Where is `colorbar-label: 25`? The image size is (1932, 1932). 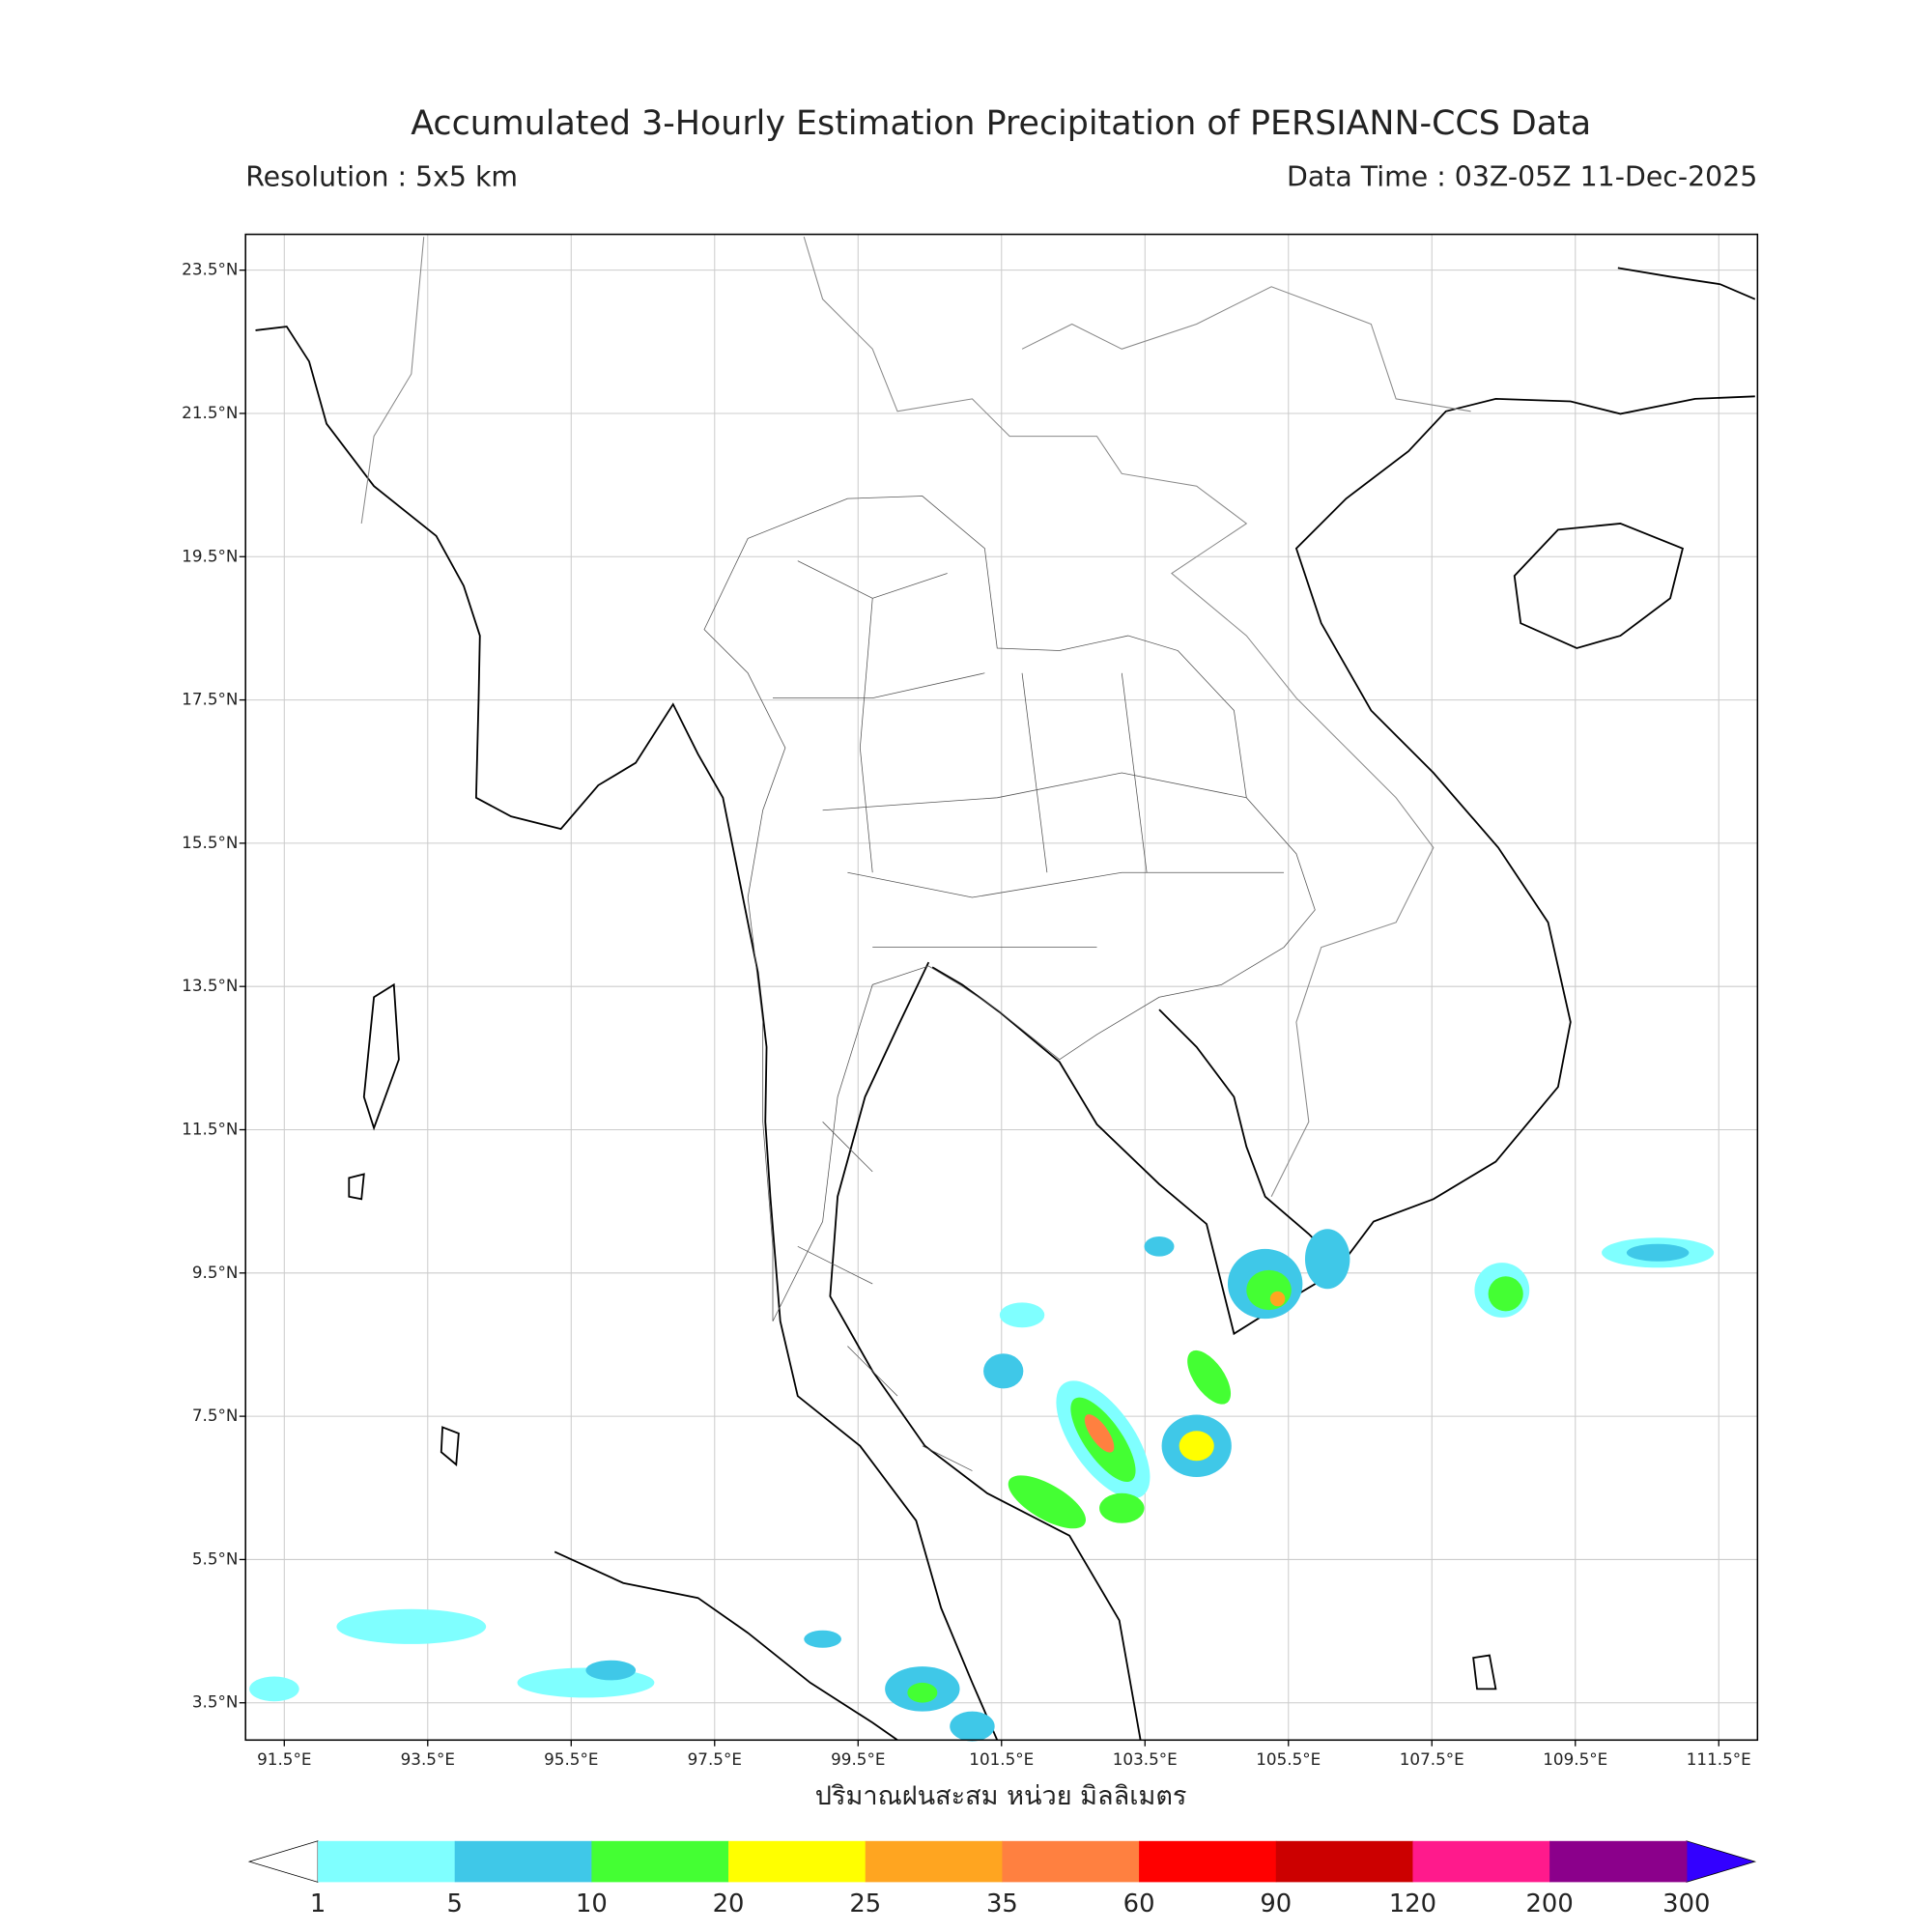 colorbar-label: 25 is located at coordinates (865, 1903).